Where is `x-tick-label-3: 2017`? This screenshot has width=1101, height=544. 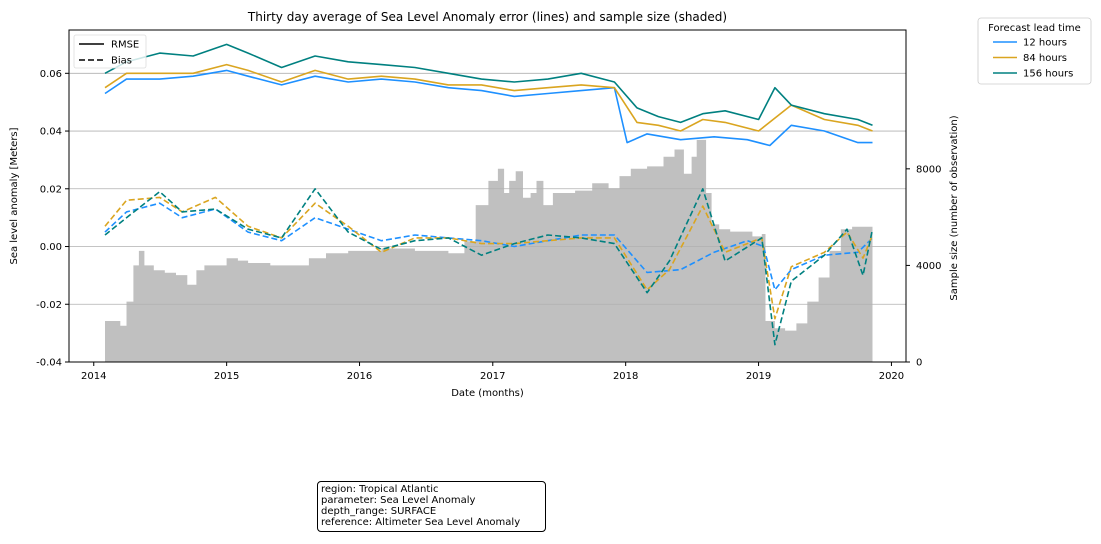 x-tick-label-3: 2017 is located at coordinates (492, 376).